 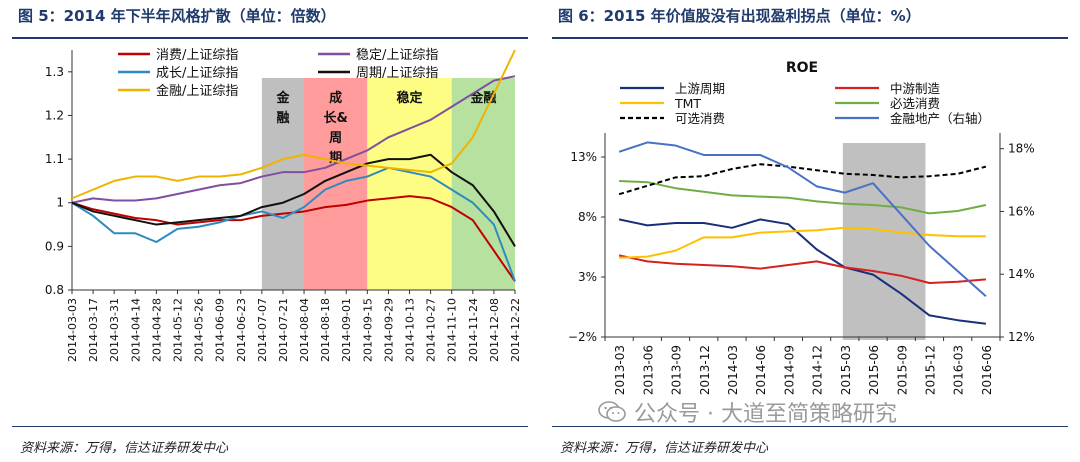 What do you see at coordinates (262, 330) in the screenshot?
I see `x-tick-label: 2014-07-07` at bounding box center [262, 330].